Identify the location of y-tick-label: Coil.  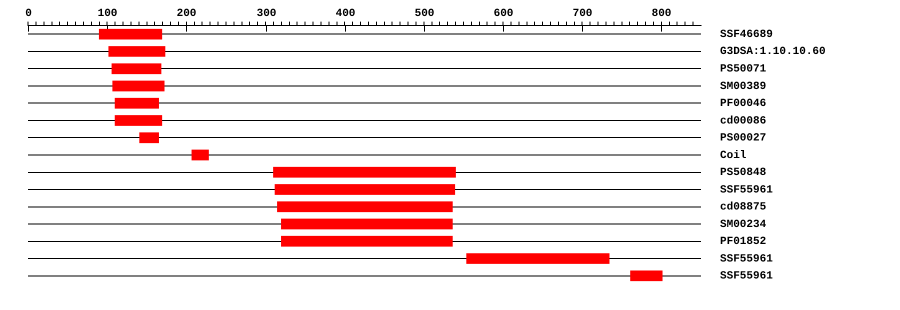
(733, 156).